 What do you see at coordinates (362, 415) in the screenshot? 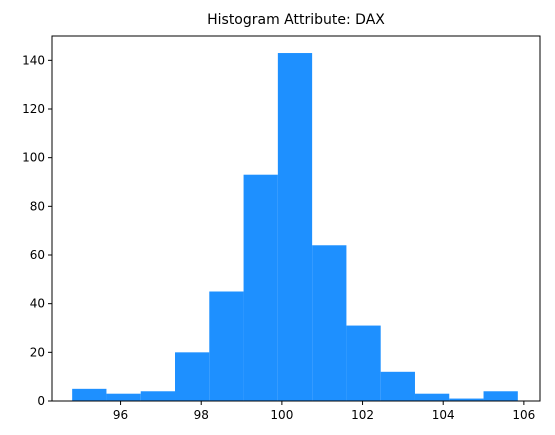
I see `x-tick-label-3: 102` at bounding box center [362, 415].